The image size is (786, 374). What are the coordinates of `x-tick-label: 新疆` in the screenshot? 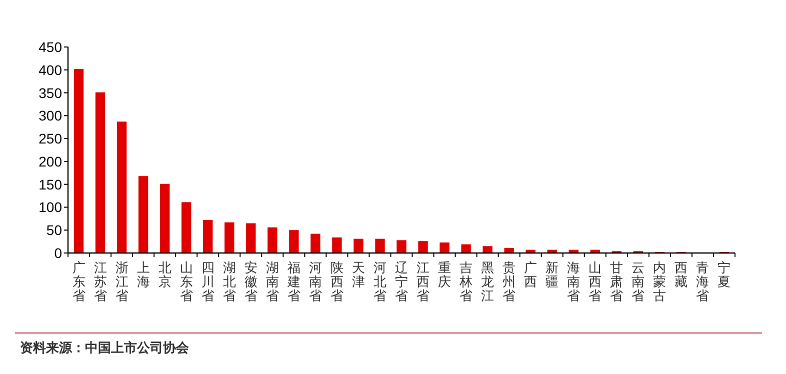 It's located at (552, 274).